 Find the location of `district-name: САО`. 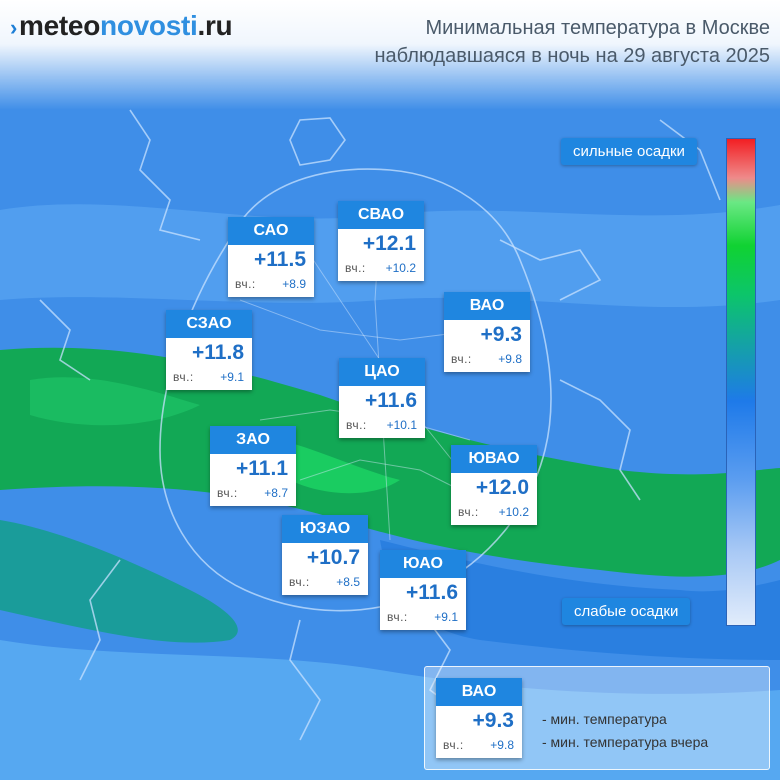

district-name: САО is located at coordinates (271, 231).